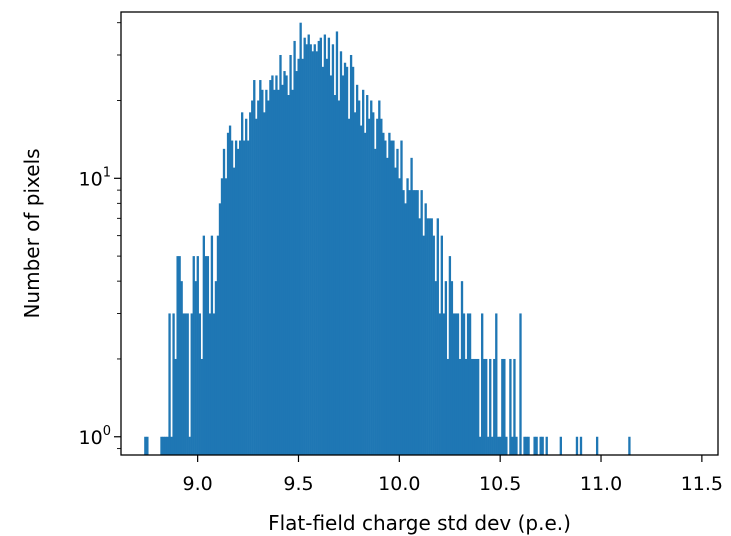 Image resolution: width=731 pixels, height=536 pixels. I want to click on y-axis-label: Number of pixels, so click(32, 233).